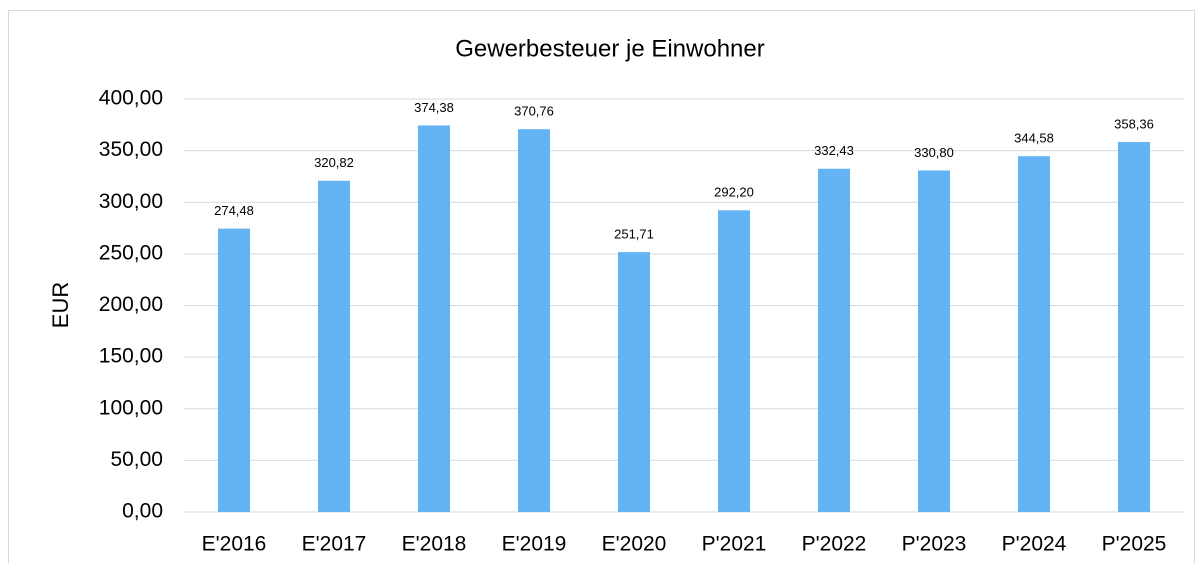  I want to click on data-label: 330,80, so click(934, 152).